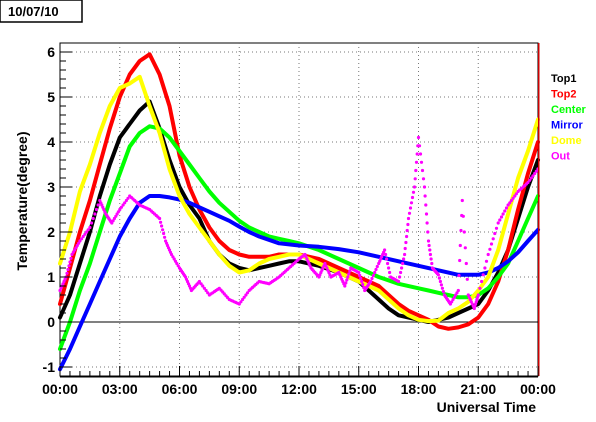  Describe the element at coordinates (487, 407) in the screenshot. I see `x-axis-title: Universal Time` at that location.